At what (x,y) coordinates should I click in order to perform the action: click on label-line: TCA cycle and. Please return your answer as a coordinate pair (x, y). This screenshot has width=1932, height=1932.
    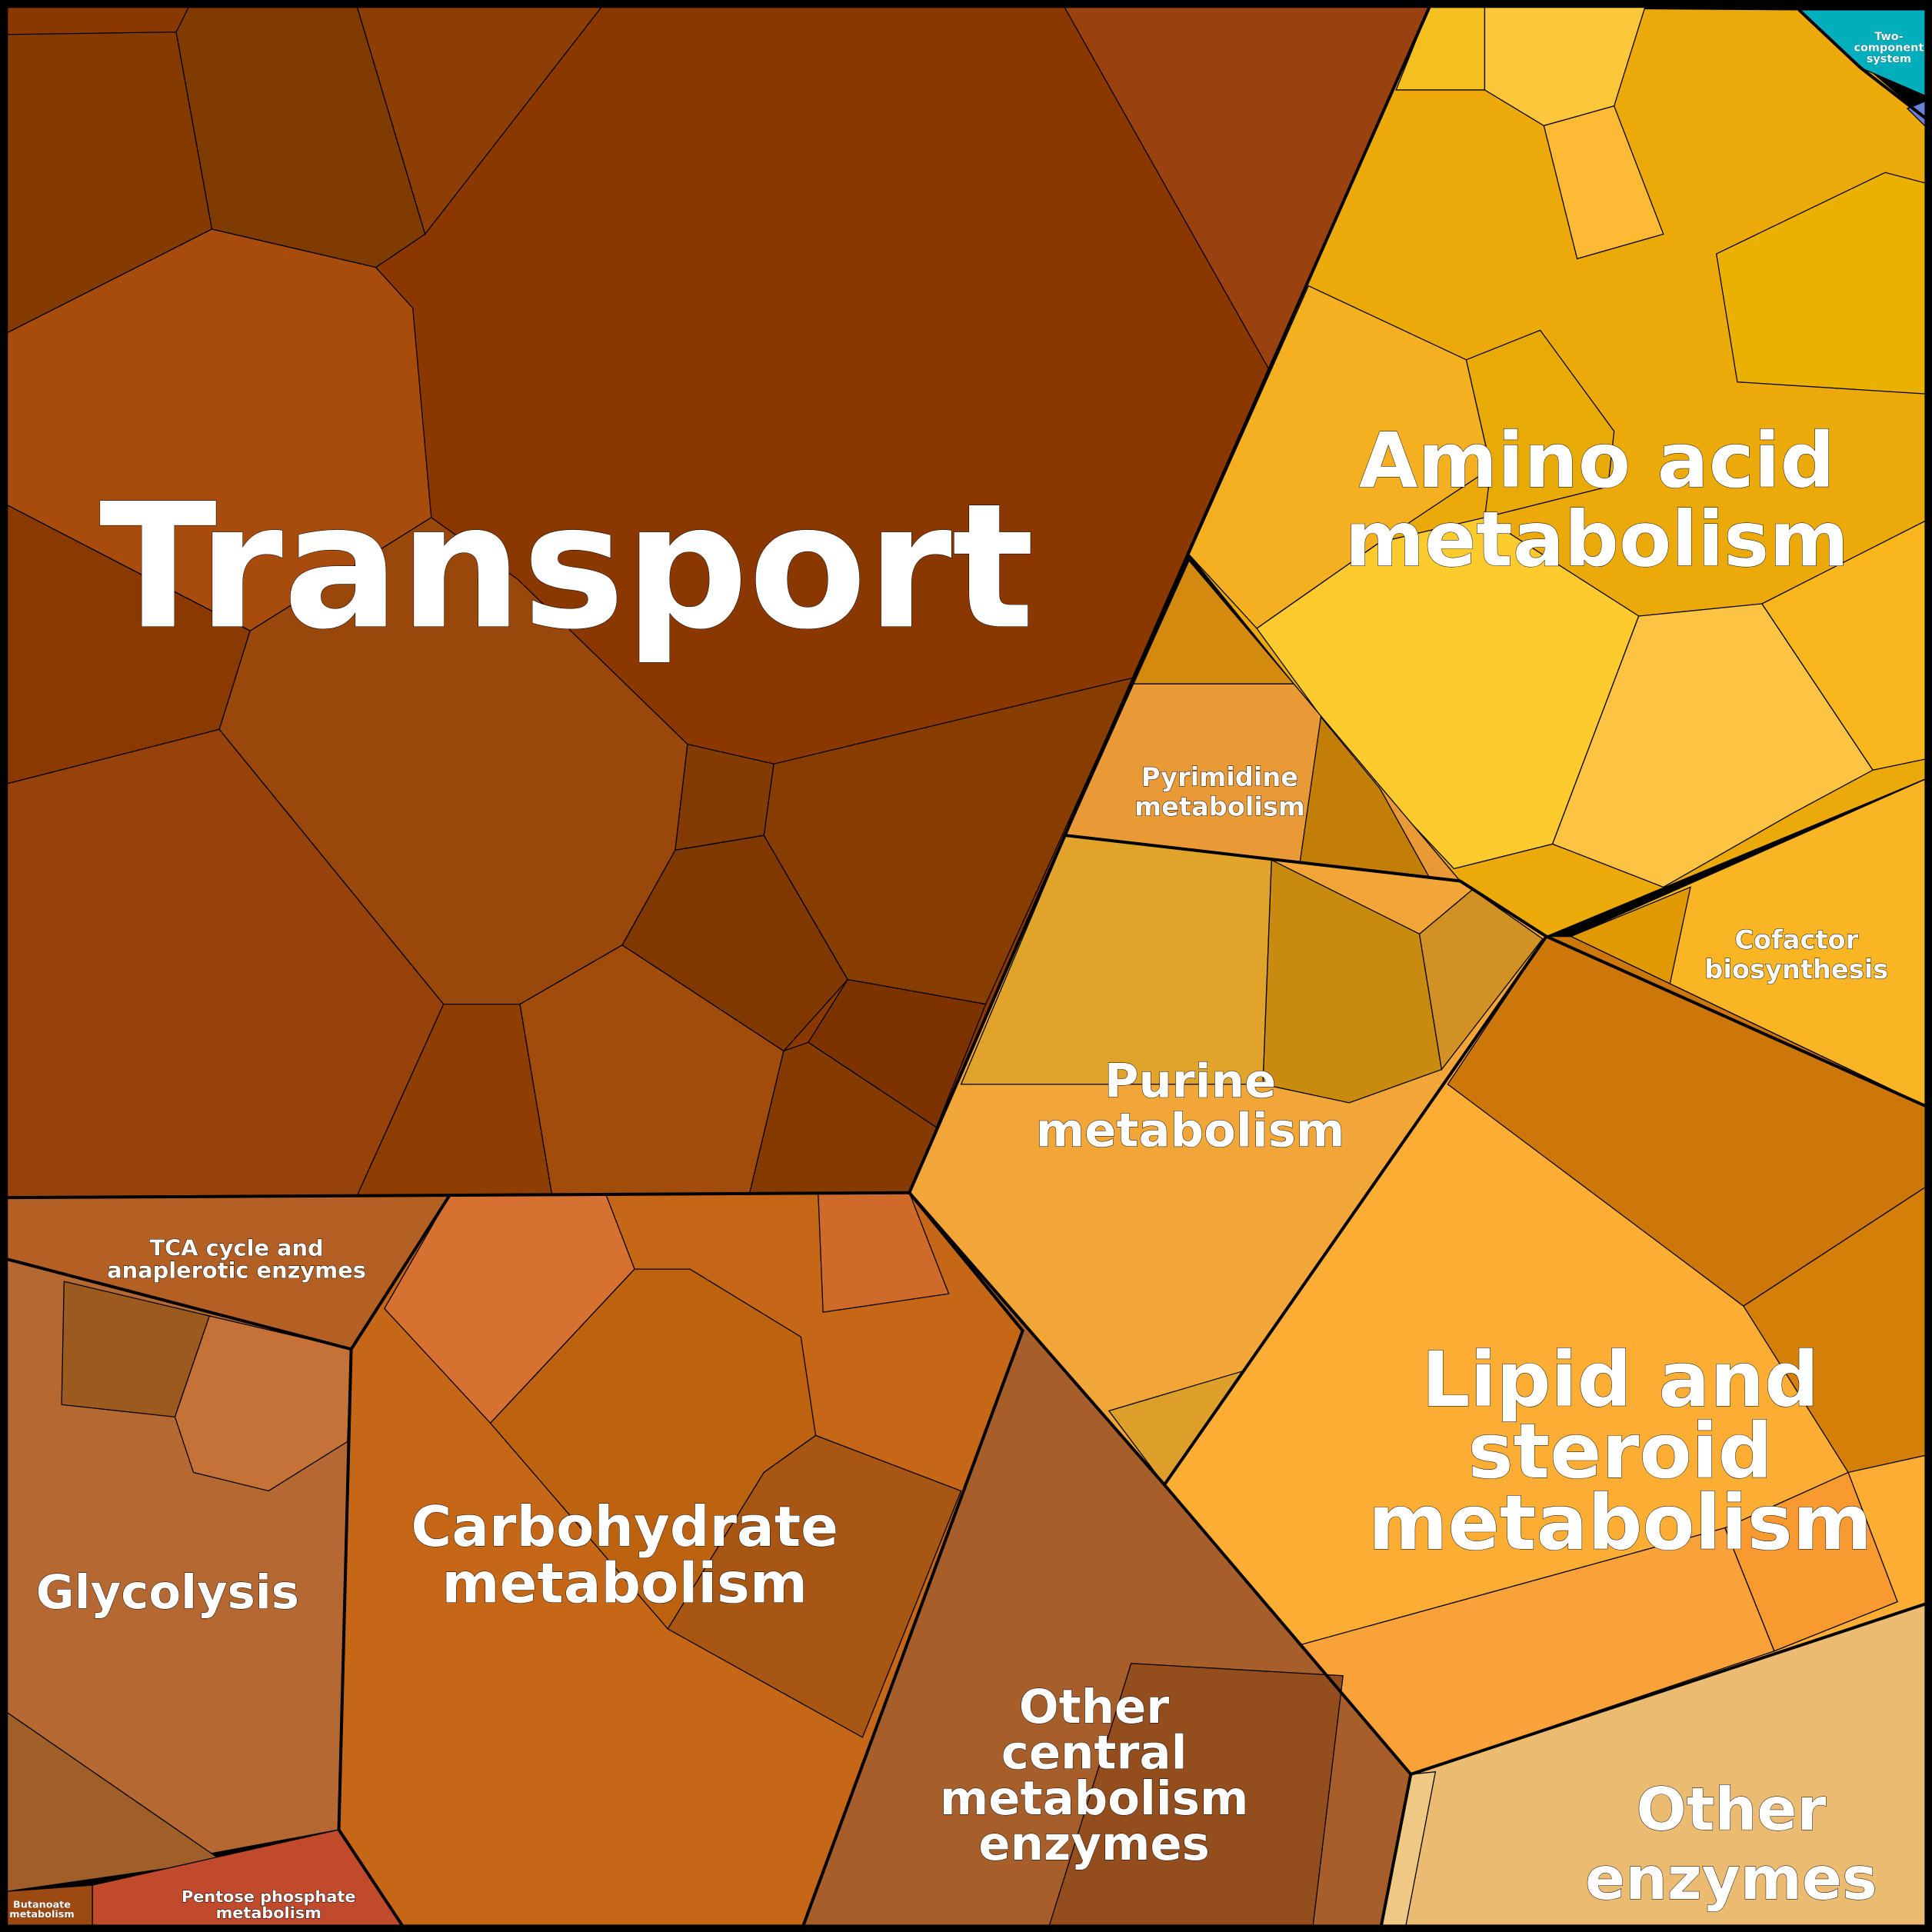
    Looking at the image, I should click on (236, 1247).